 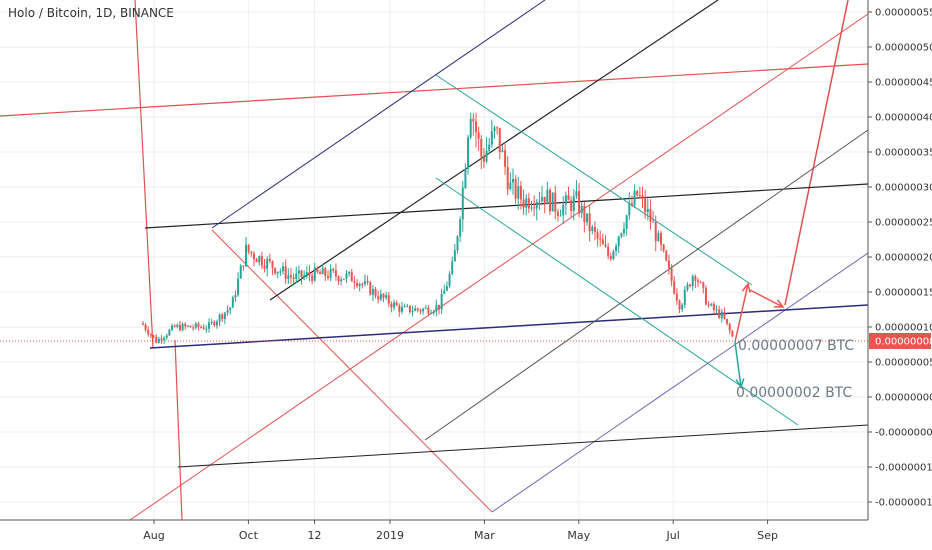 What do you see at coordinates (673, 535) in the screenshot?
I see `time-tick-label: Jul` at bounding box center [673, 535].